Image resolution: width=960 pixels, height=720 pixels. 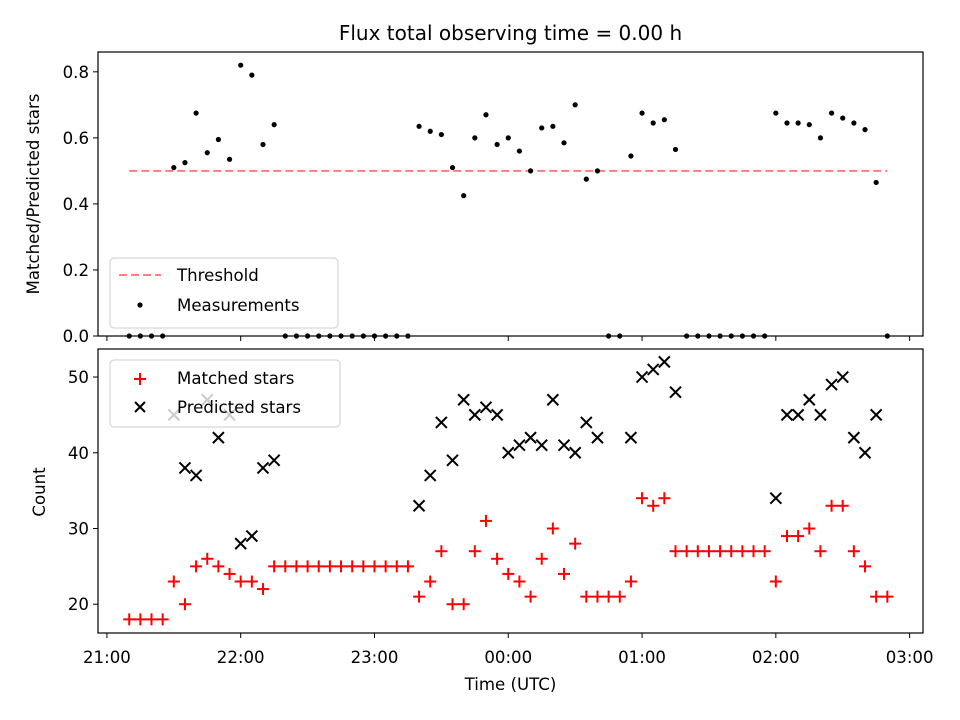 I want to click on count-y-tick-label: 50, so click(x=78, y=377).